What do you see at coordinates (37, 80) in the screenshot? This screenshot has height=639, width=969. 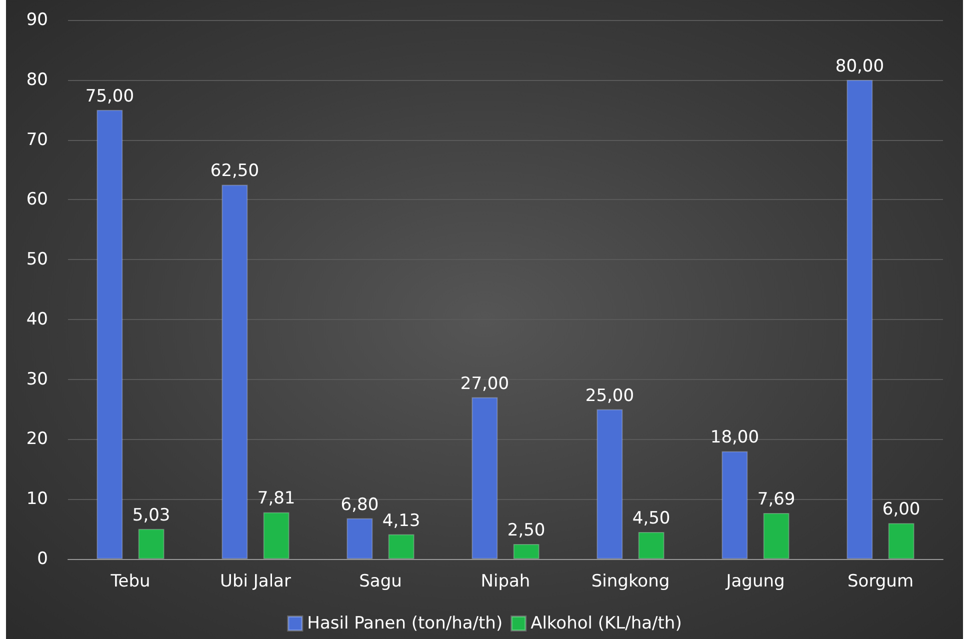 I see `y-tick-label: 80` at bounding box center [37, 80].